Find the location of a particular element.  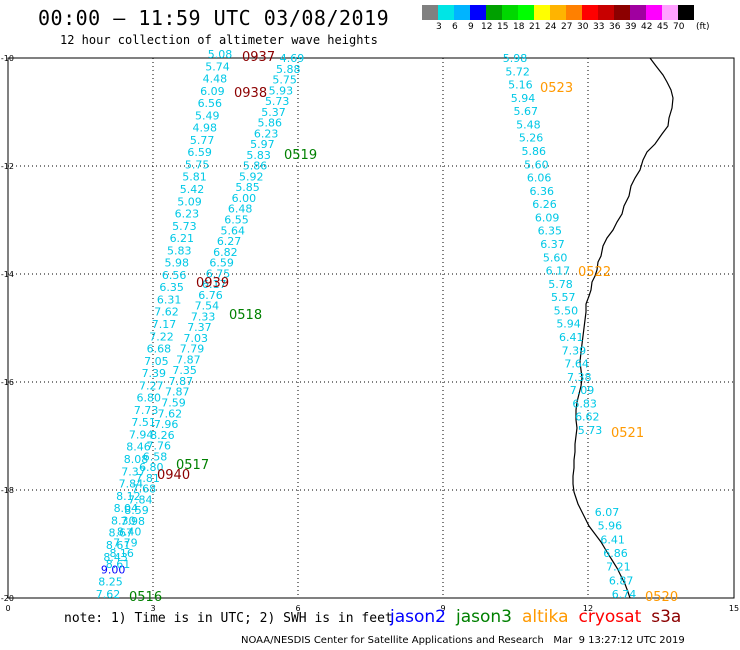

wave-height-value: 6.87 is located at coordinates (621, 580).